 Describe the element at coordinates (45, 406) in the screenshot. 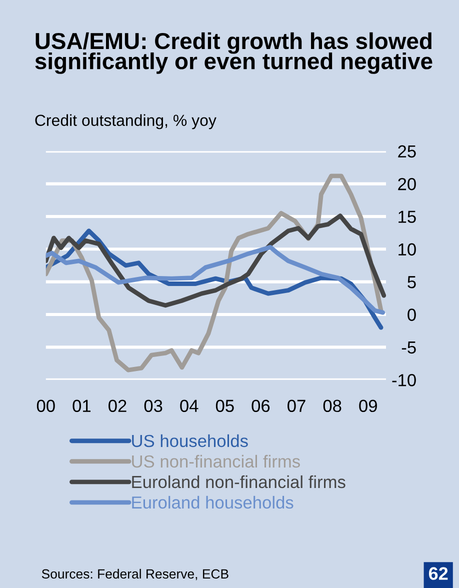

I see `x-tick-label: 00` at that location.